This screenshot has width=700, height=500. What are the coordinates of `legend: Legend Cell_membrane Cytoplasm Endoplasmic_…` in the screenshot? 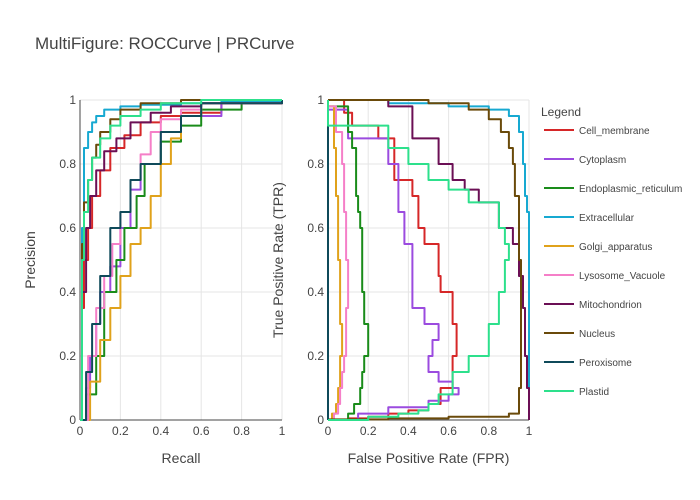 It's located at (611, 251).